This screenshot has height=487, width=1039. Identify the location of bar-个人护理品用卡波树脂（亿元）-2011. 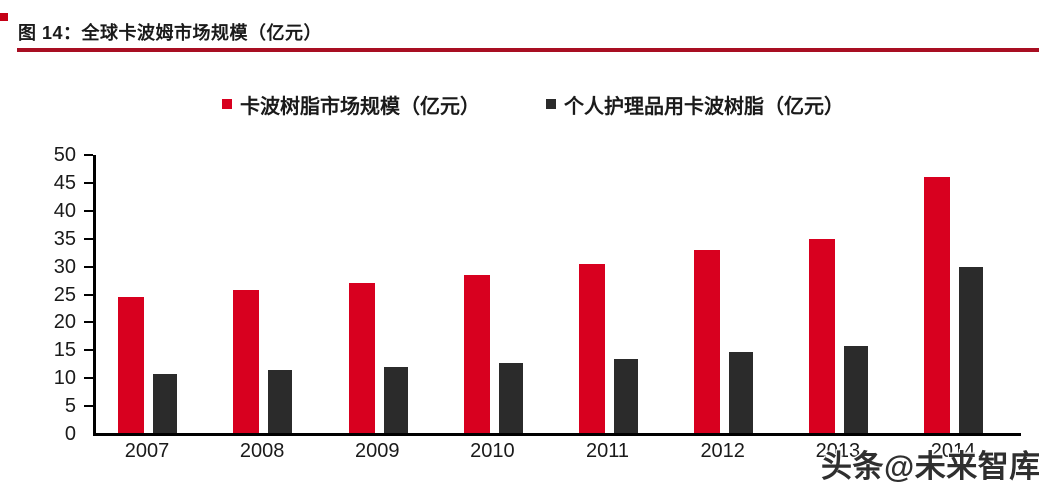
(625, 396).